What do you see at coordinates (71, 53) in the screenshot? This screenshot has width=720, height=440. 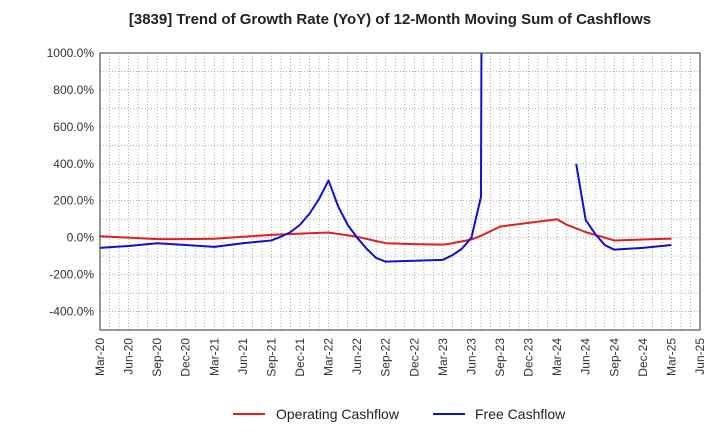 I see `y-tick-label: 1000.0%` at bounding box center [71, 53].